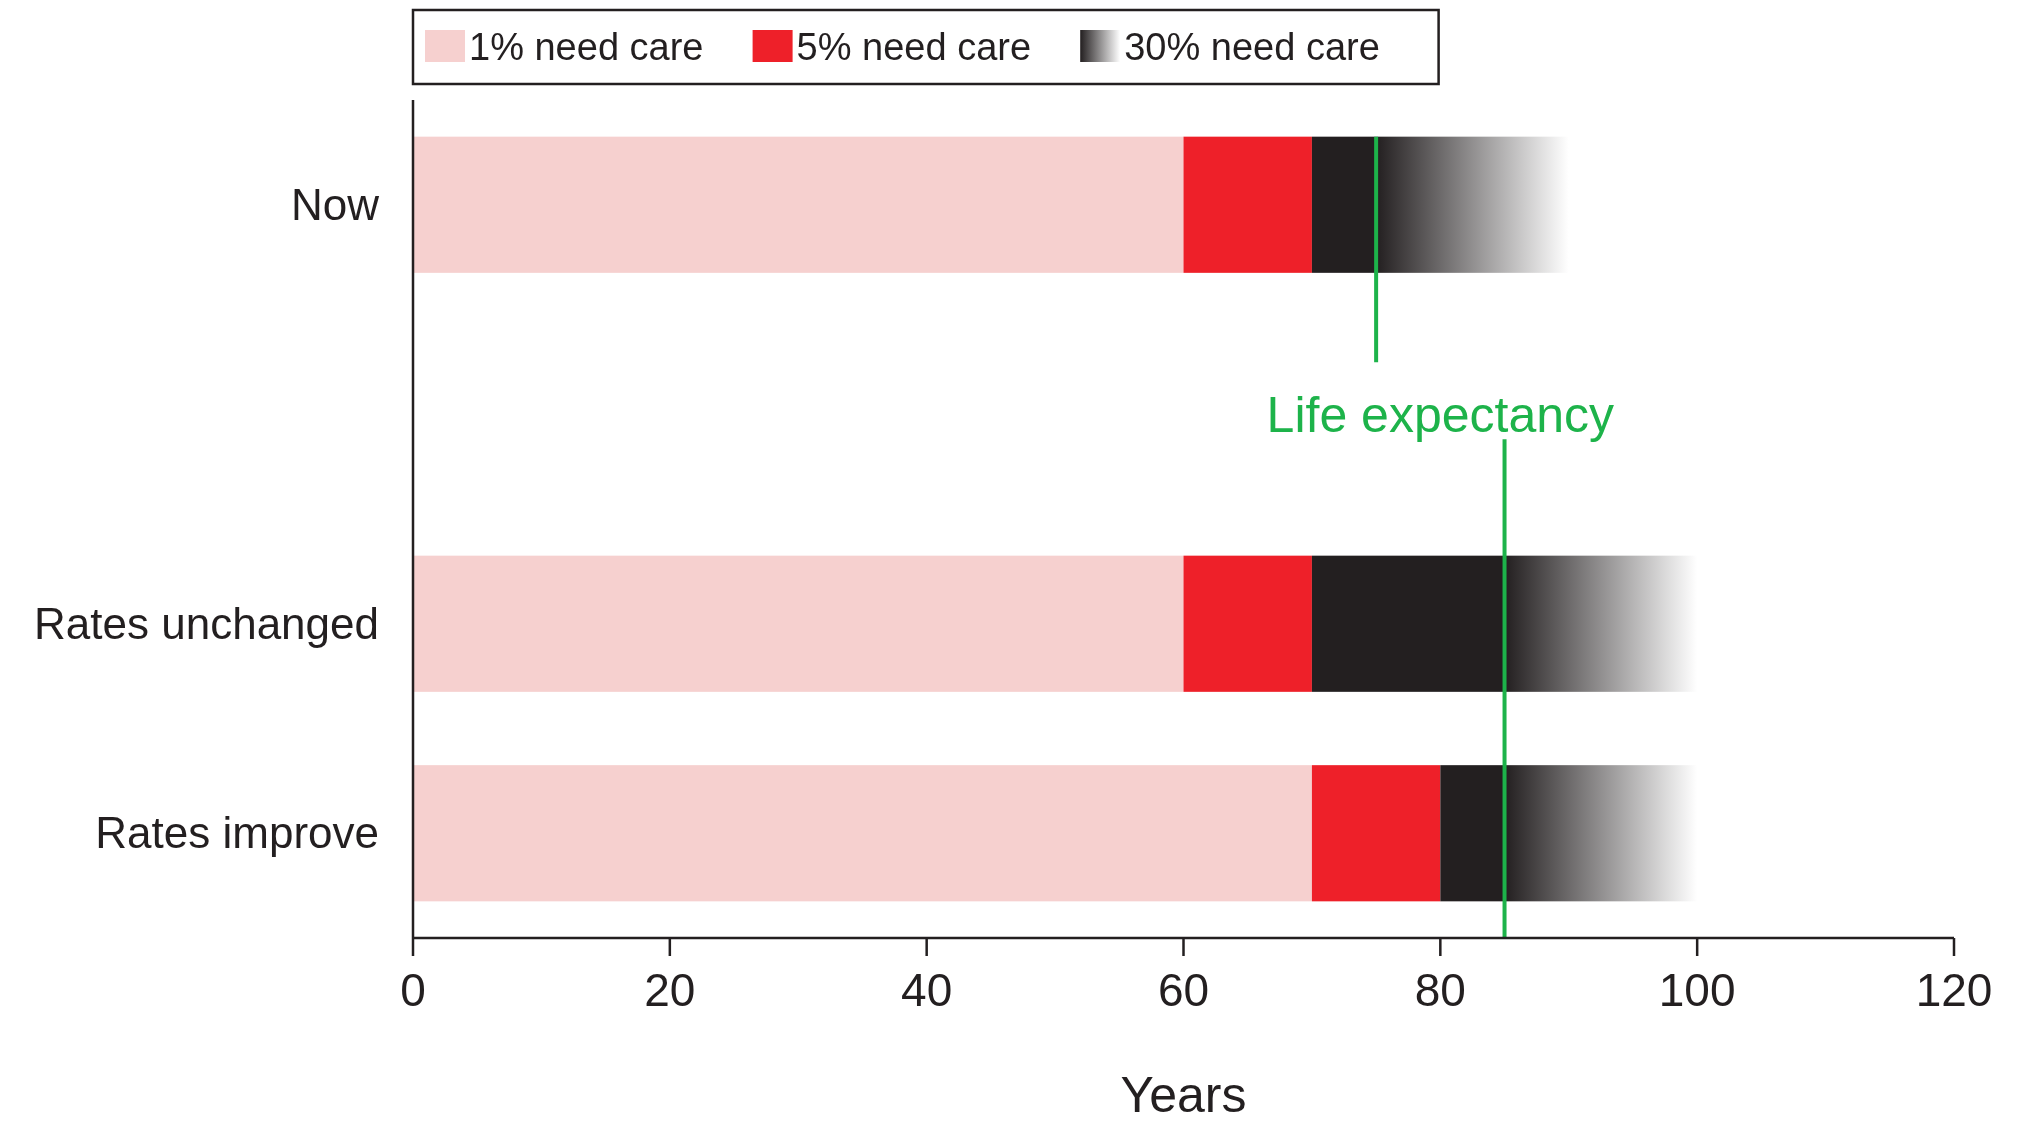 This screenshot has height=1121, width=2022. Describe the element at coordinates (1440, 415) in the screenshot. I see `ref-line-label: Life expectancy` at that location.